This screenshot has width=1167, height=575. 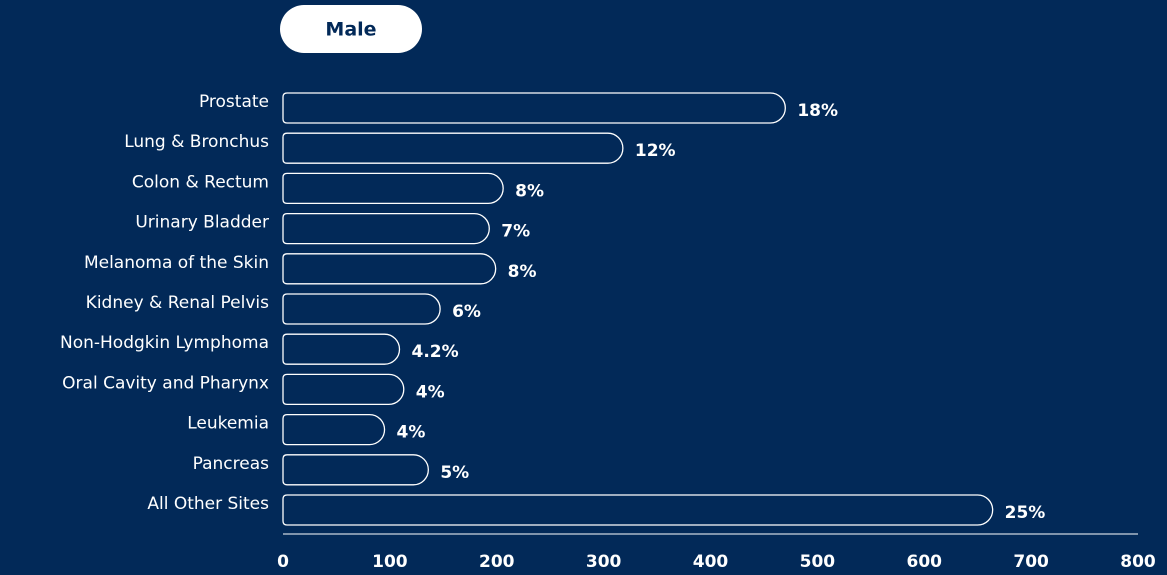 What do you see at coordinates (497, 562) in the screenshot?
I see `x-tick-label: 200` at bounding box center [497, 562].